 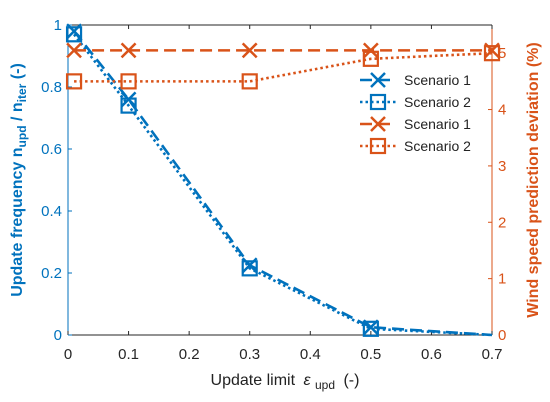 I want to click on left-axis-title-suffix: (-), so click(x=17, y=73).